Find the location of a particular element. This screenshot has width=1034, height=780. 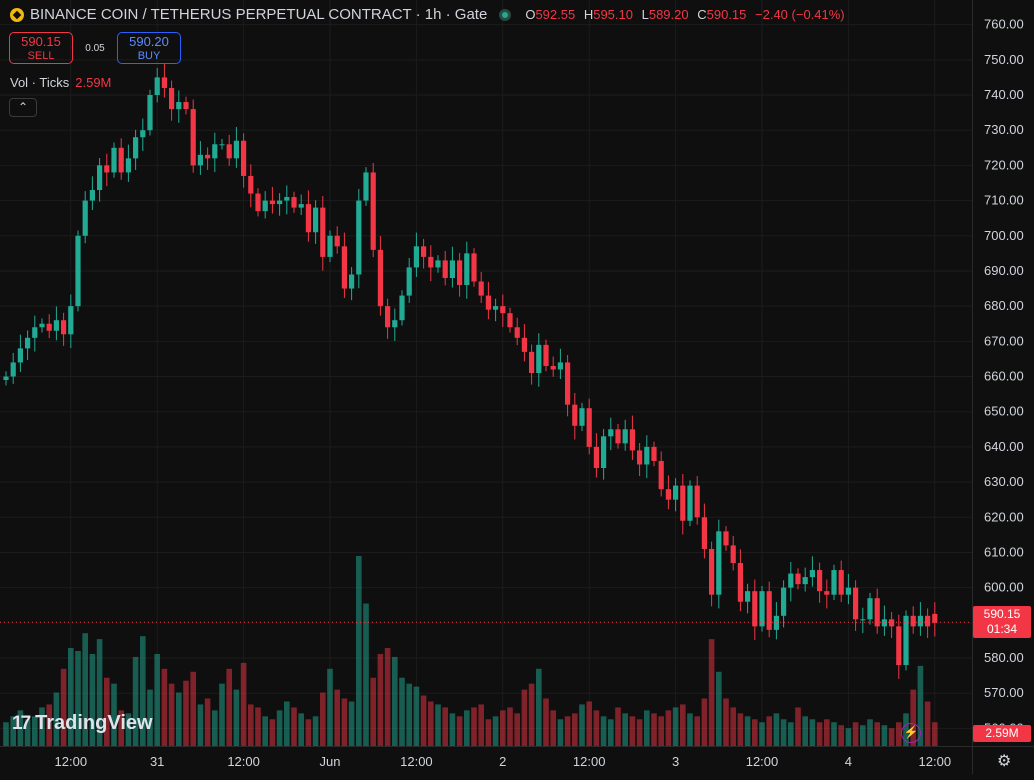

price-tick-label: 720.00 is located at coordinates (1004, 164).